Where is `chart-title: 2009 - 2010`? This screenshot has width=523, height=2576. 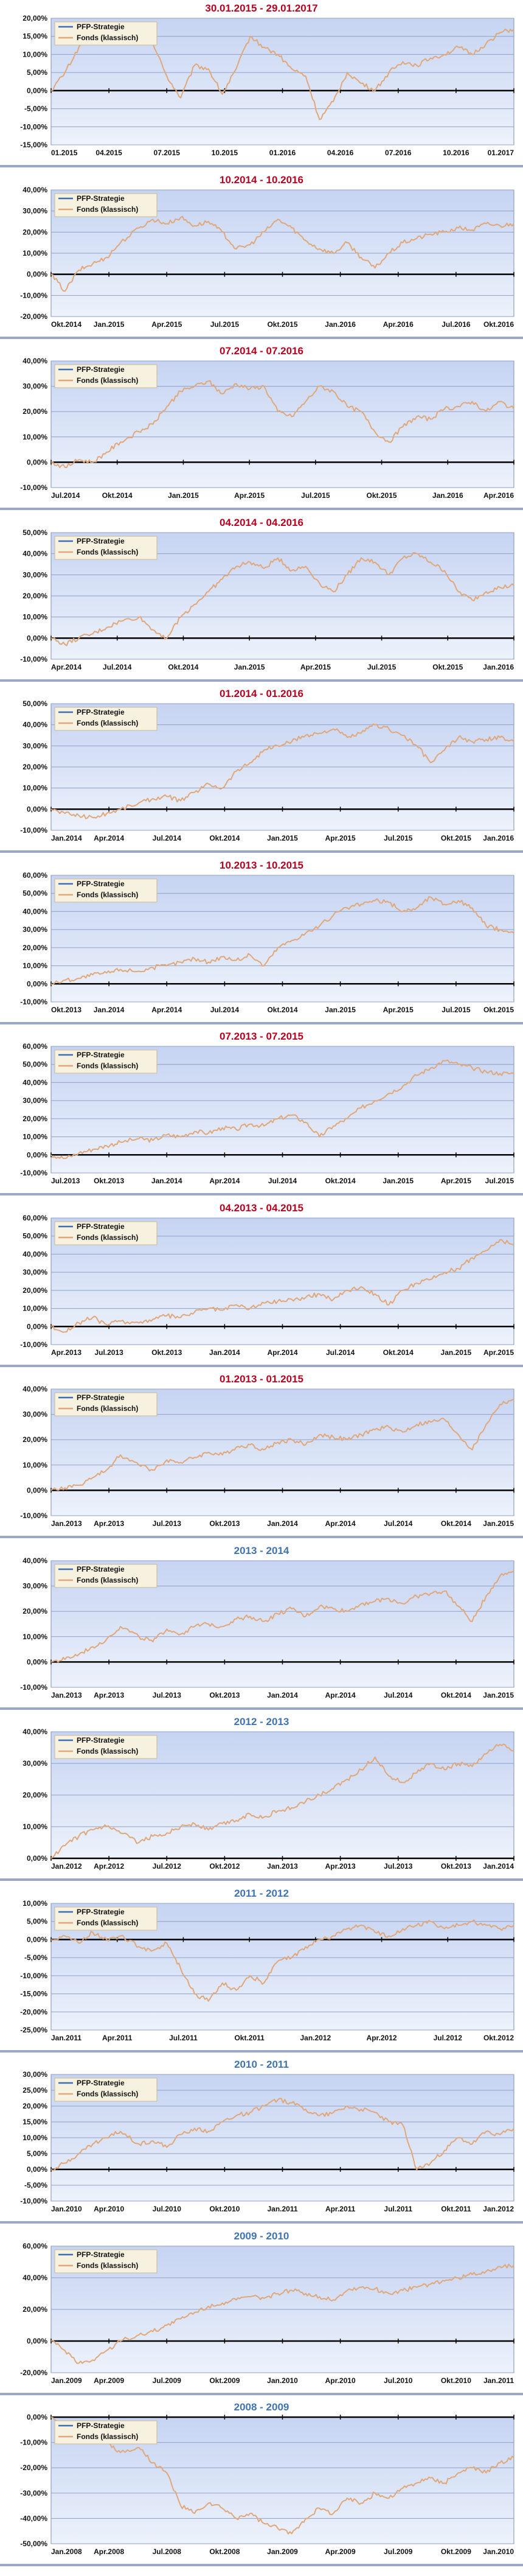 chart-title: 2009 - 2010 is located at coordinates (261, 2236).